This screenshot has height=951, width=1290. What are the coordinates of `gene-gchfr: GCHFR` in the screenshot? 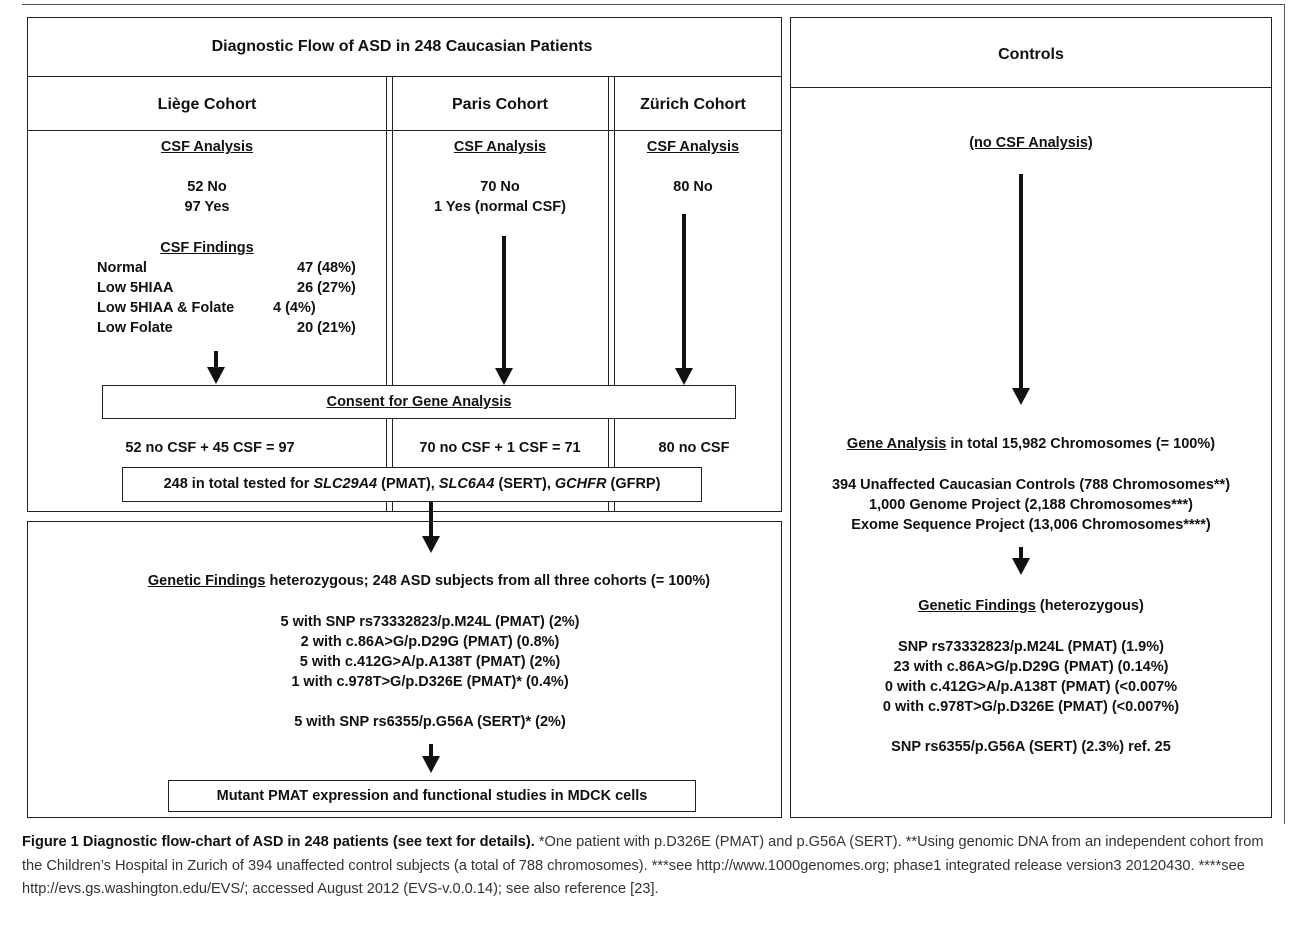 It's located at (580, 484).